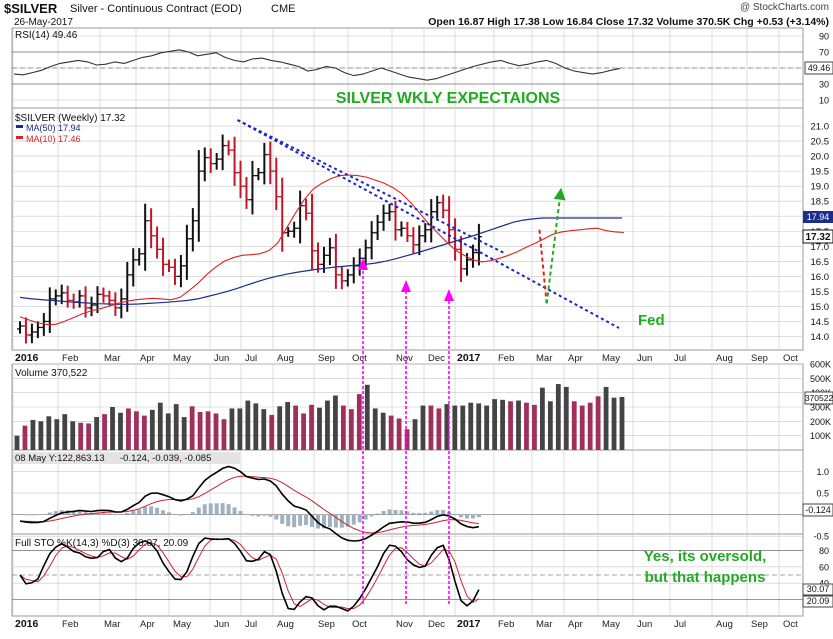 Image resolution: width=833 pixels, height=639 pixels. What do you see at coordinates (611, 358) in the screenshot?
I see `x-axis-top-tick-16: May` at bounding box center [611, 358].